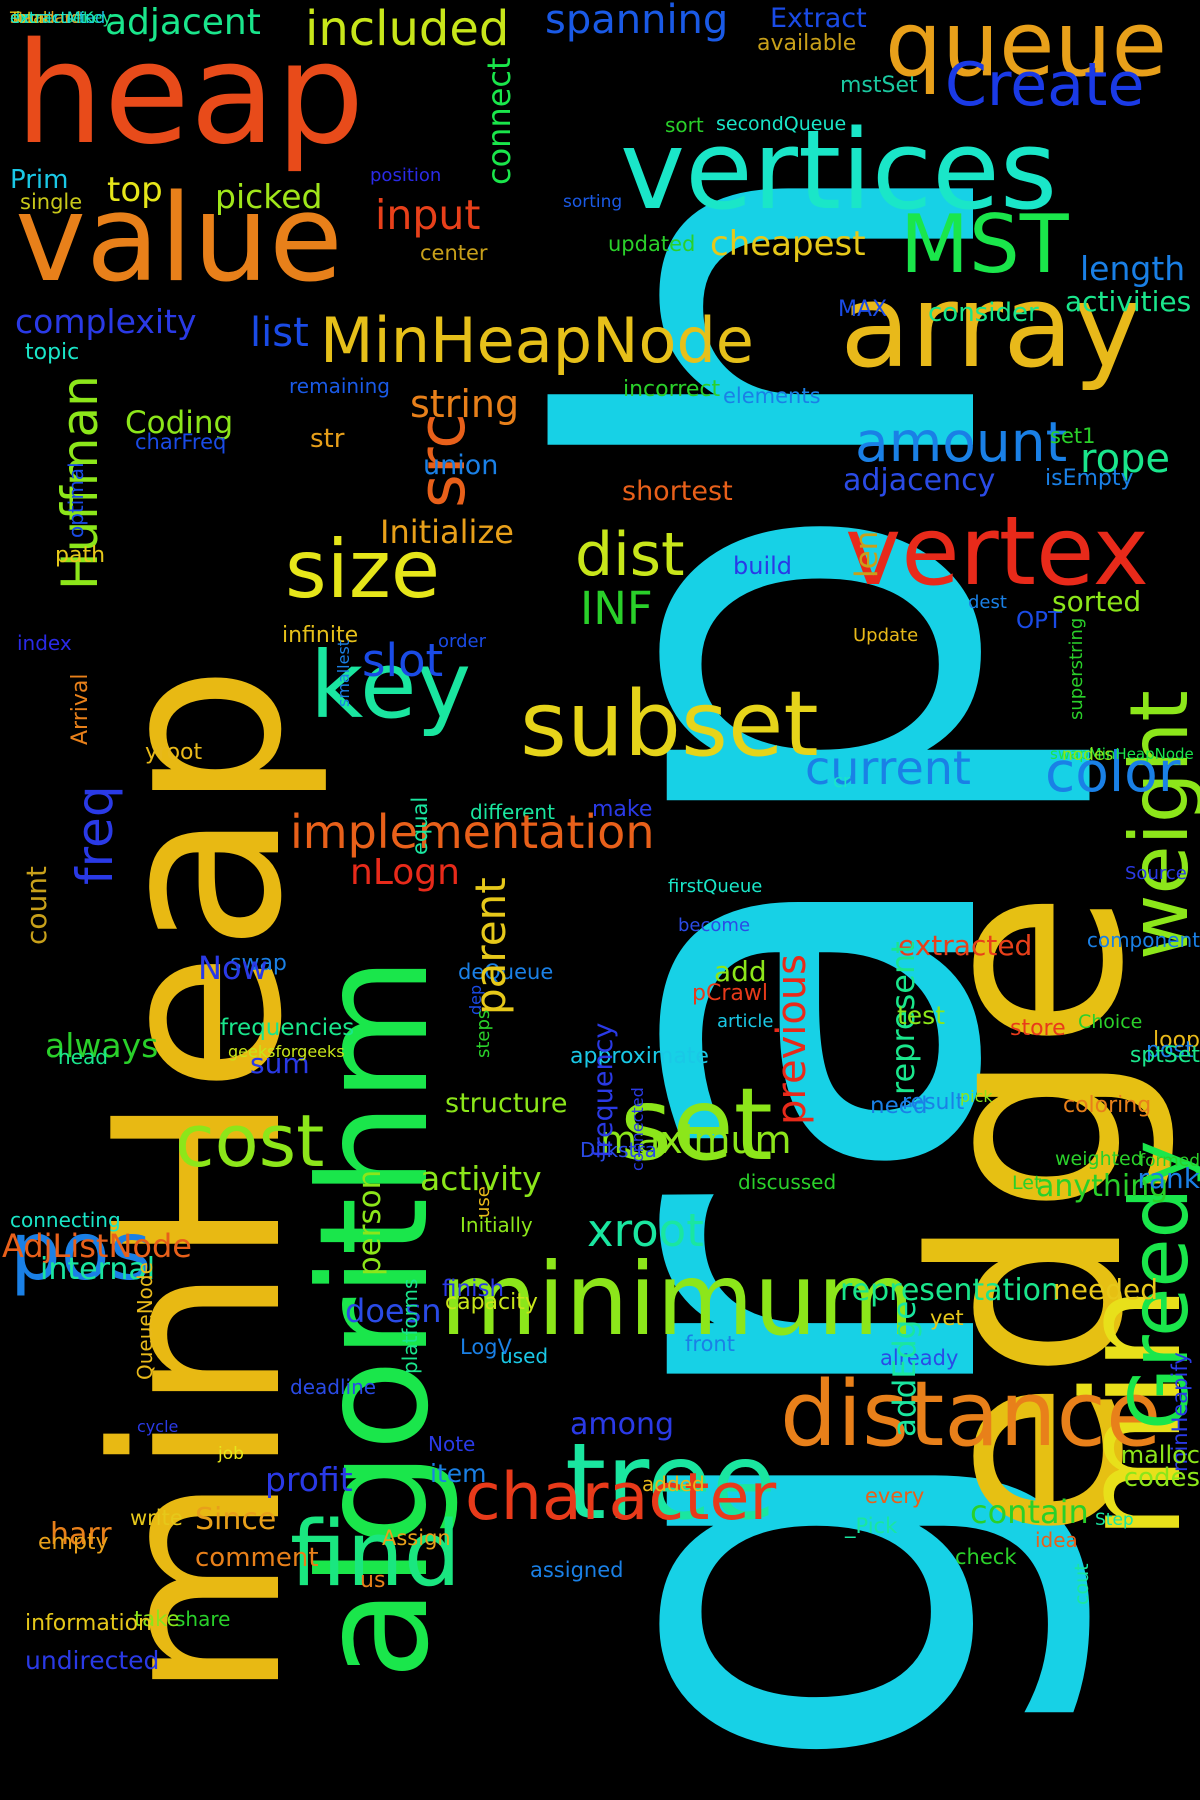  Describe the element at coordinates (895, 1496) in the screenshot. I see `word-every: every` at that location.